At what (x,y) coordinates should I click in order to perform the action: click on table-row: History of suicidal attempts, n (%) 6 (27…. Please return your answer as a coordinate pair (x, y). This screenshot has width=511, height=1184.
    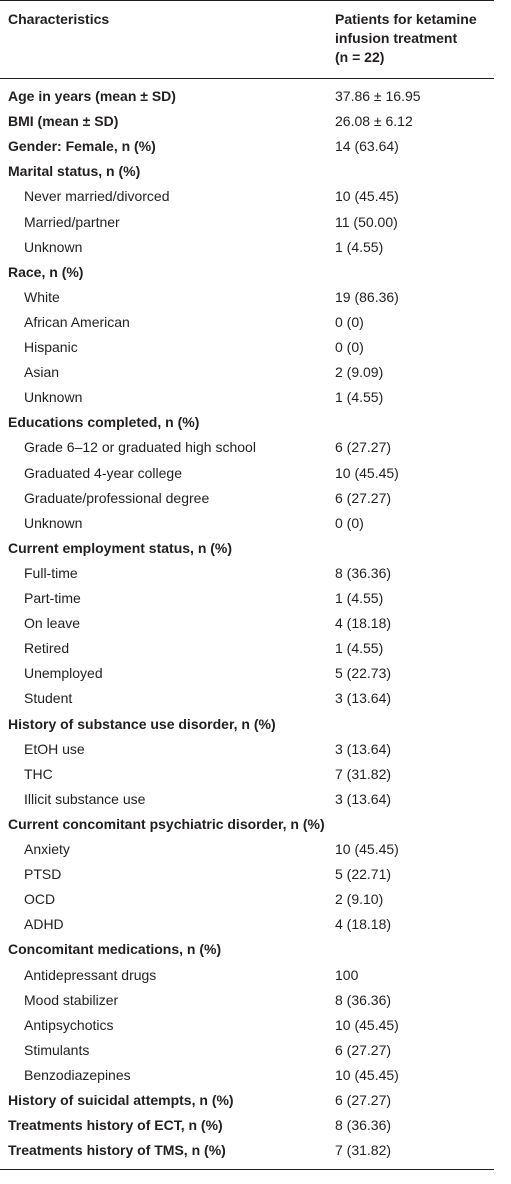
    Looking at the image, I should click on (255, 1100).